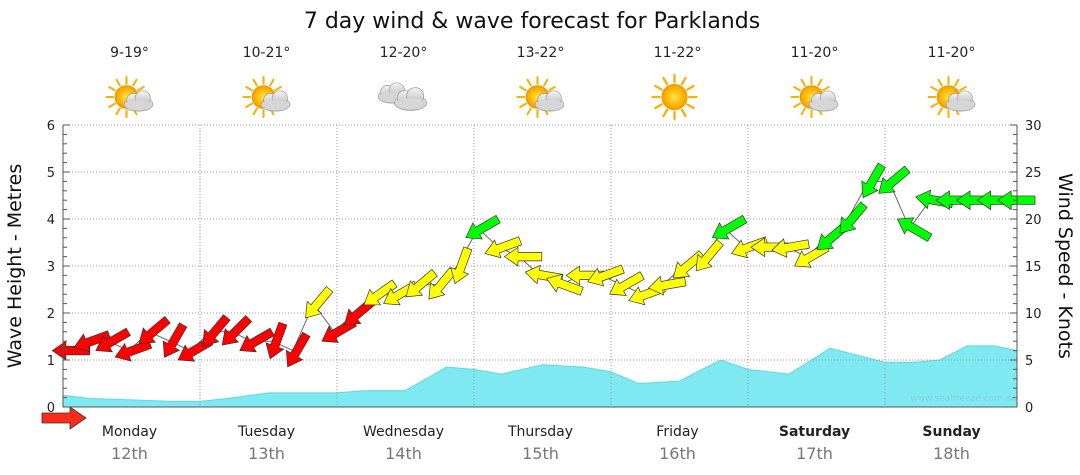 The height and width of the screenshot is (475, 1080). What do you see at coordinates (541, 53) in the screenshot?
I see `day-temperature: 13-22°` at bounding box center [541, 53].